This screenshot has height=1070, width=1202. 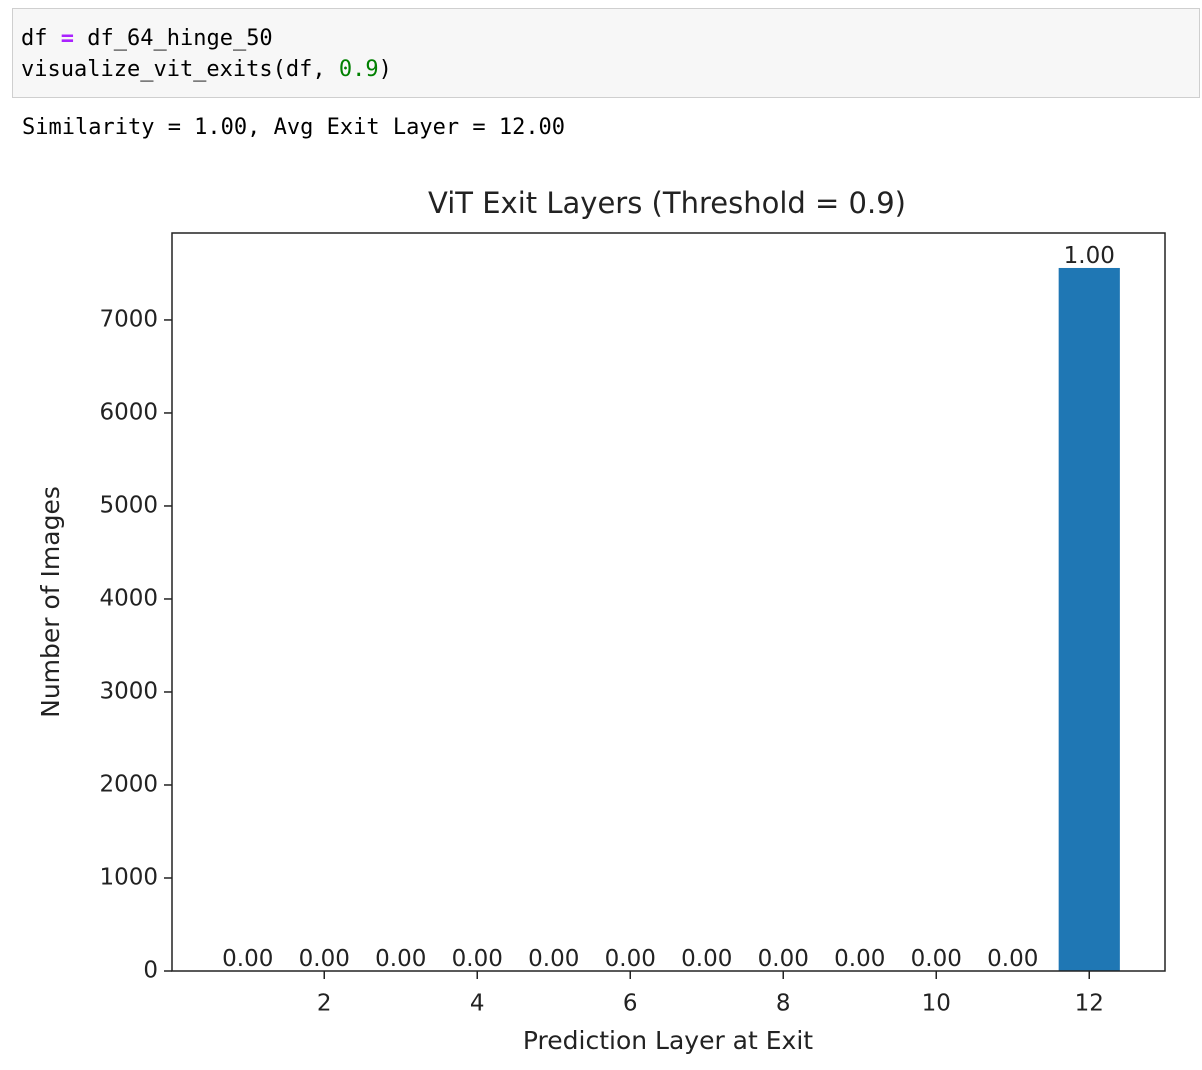 I want to click on bar-label: 1.00, so click(x=1089, y=256).